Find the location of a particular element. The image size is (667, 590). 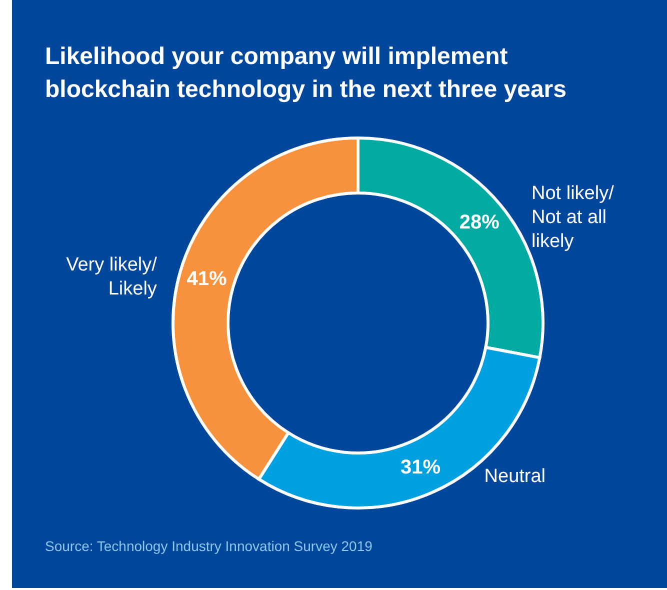

data-label: 41% is located at coordinates (206, 279).